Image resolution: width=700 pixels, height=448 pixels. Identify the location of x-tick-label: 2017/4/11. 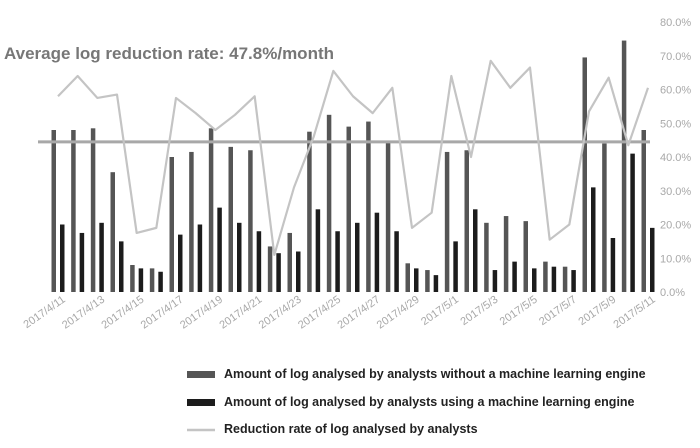
(44, 312).